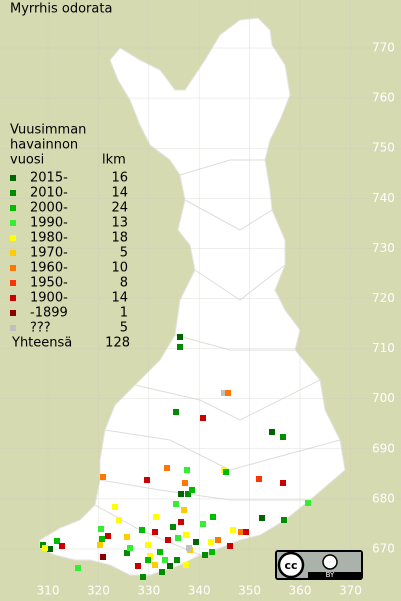 This screenshot has width=401, height=601. I want to click on legend-label: 2000-, so click(49, 208).